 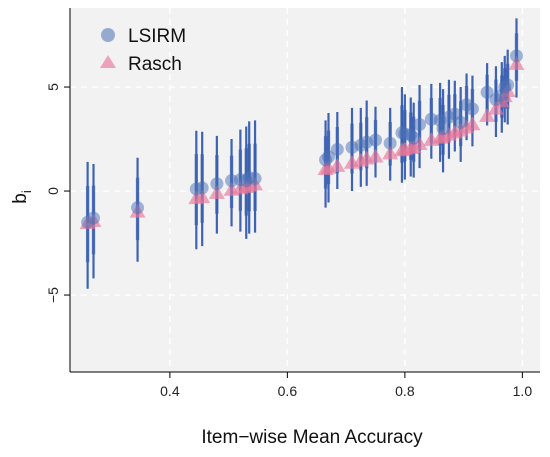 I want to click on legend-rasch-label: Rasch, so click(x=155, y=64).